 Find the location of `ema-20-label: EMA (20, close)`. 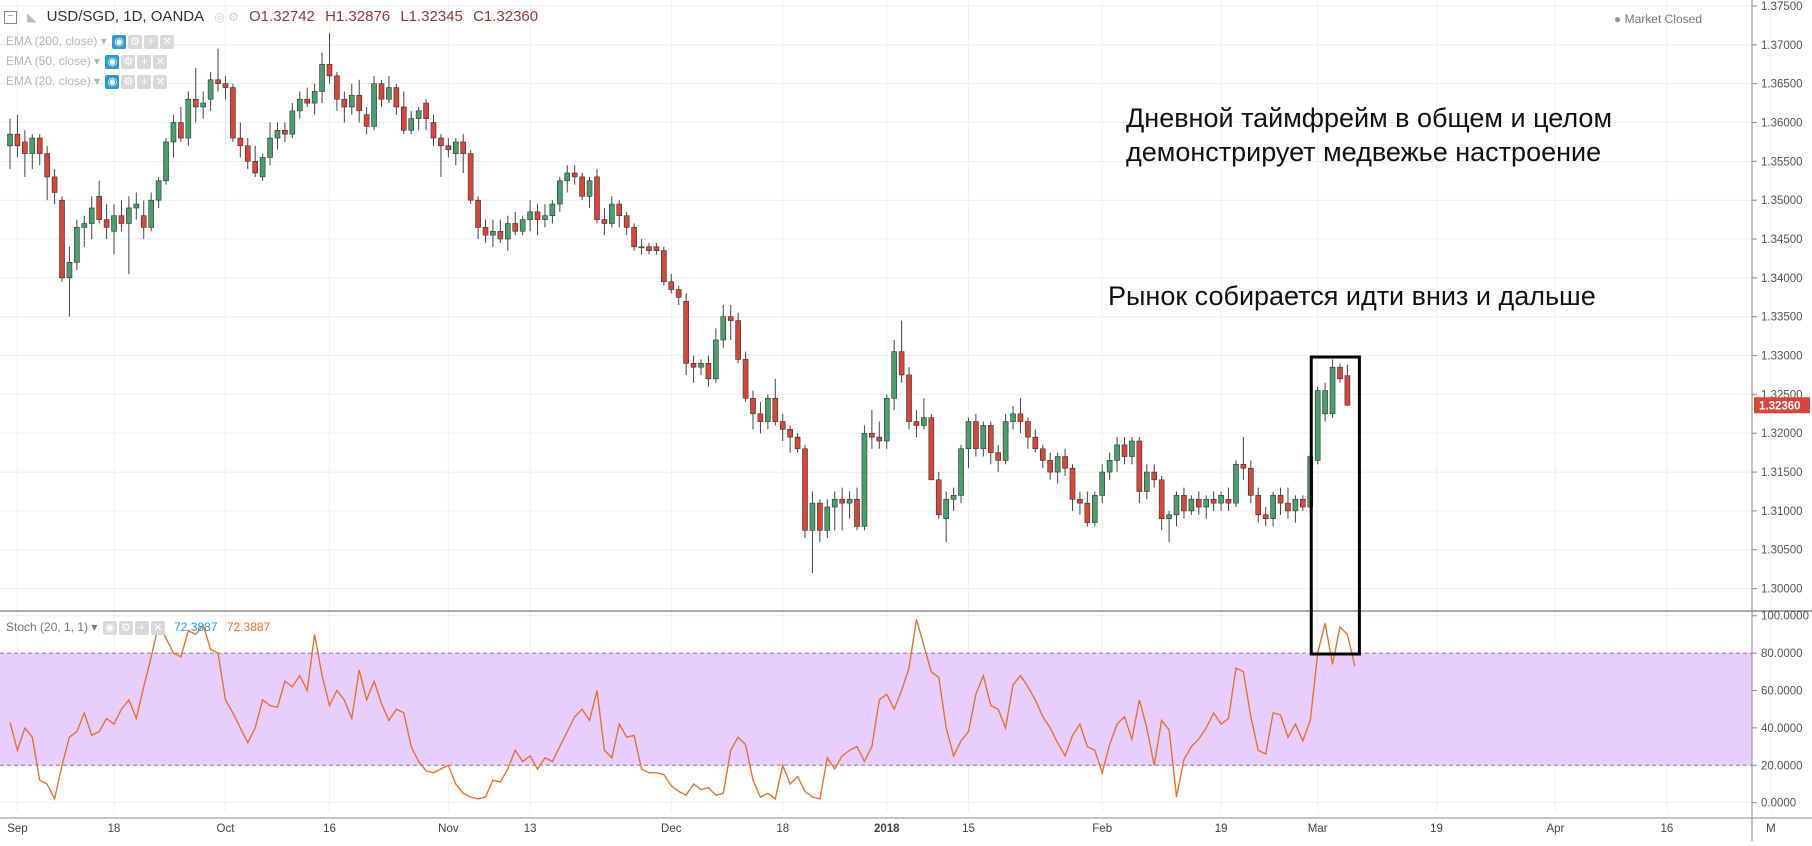

ema-20-label: EMA (20, close) is located at coordinates (48, 81).